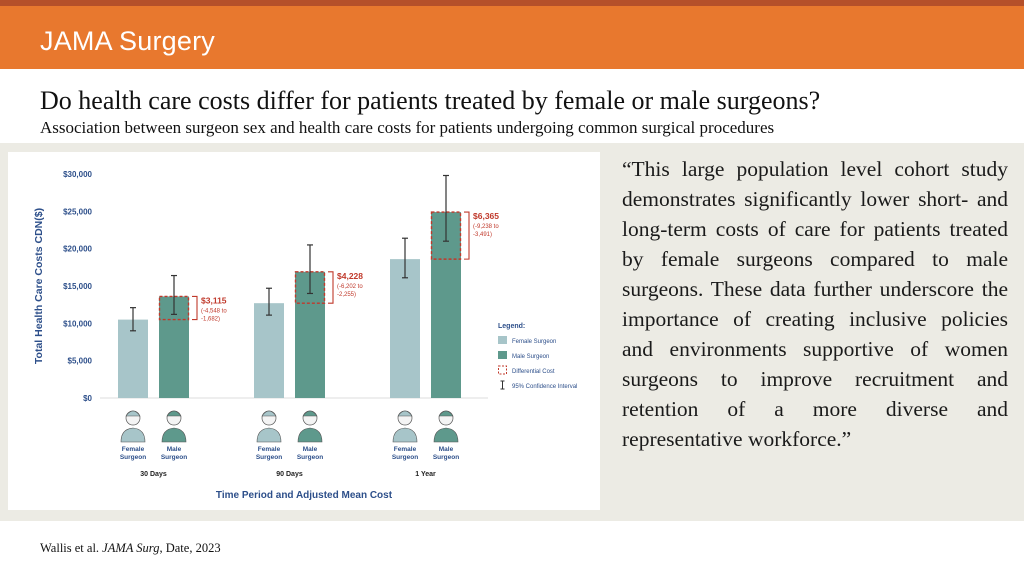  What do you see at coordinates (502, 355) in the screenshot?
I see `legend-swatch-male` at bounding box center [502, 355].